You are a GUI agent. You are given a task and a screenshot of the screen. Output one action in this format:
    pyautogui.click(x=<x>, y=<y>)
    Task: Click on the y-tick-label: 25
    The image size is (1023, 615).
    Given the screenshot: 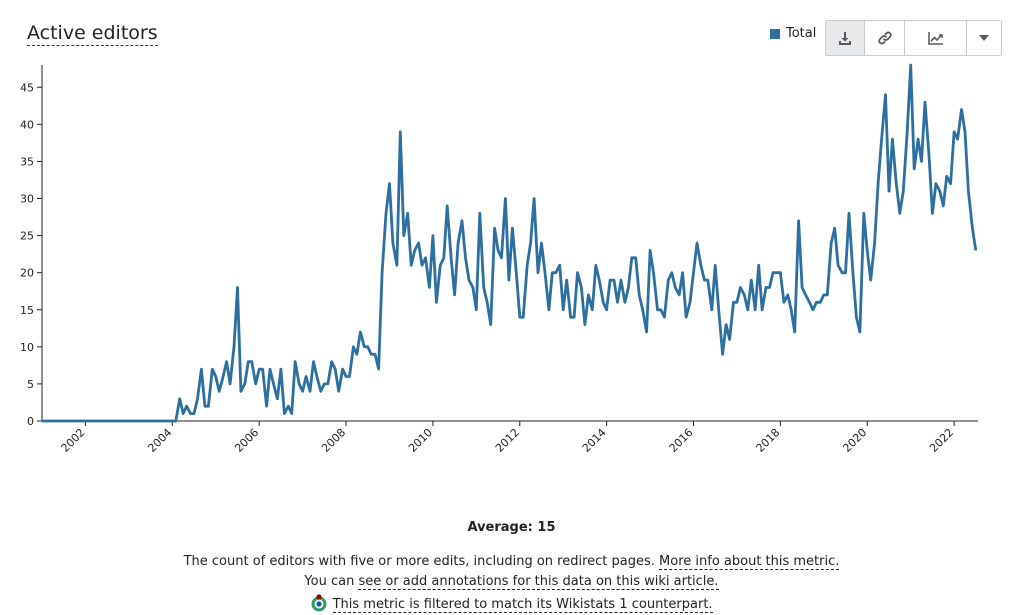 What is the action you would take?
    pyautogui.click(x=27, y=236)
    